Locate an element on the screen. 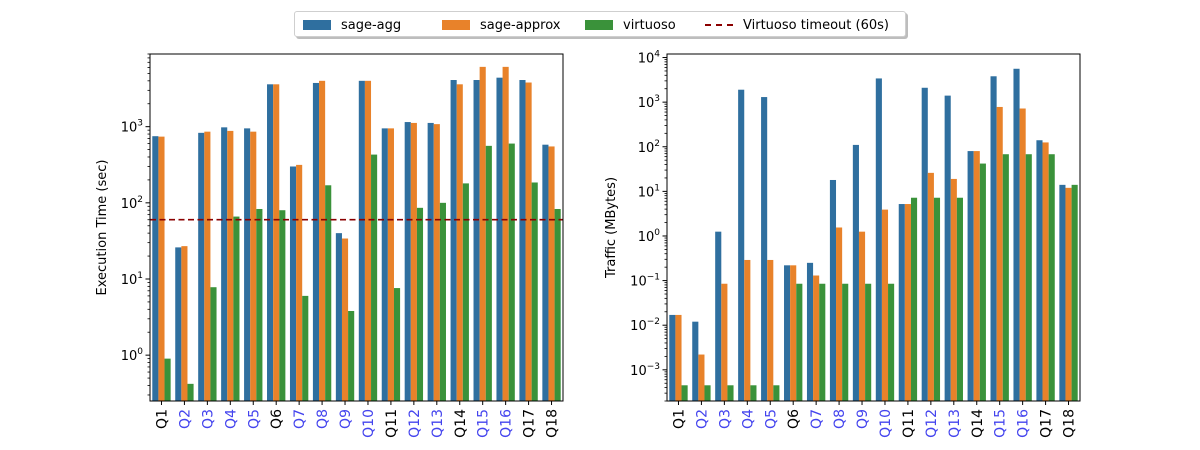 The height and width of the screenshot is (450, 1200). x-tick-label-Q2: Q2 is located at coordinates (702, 419).